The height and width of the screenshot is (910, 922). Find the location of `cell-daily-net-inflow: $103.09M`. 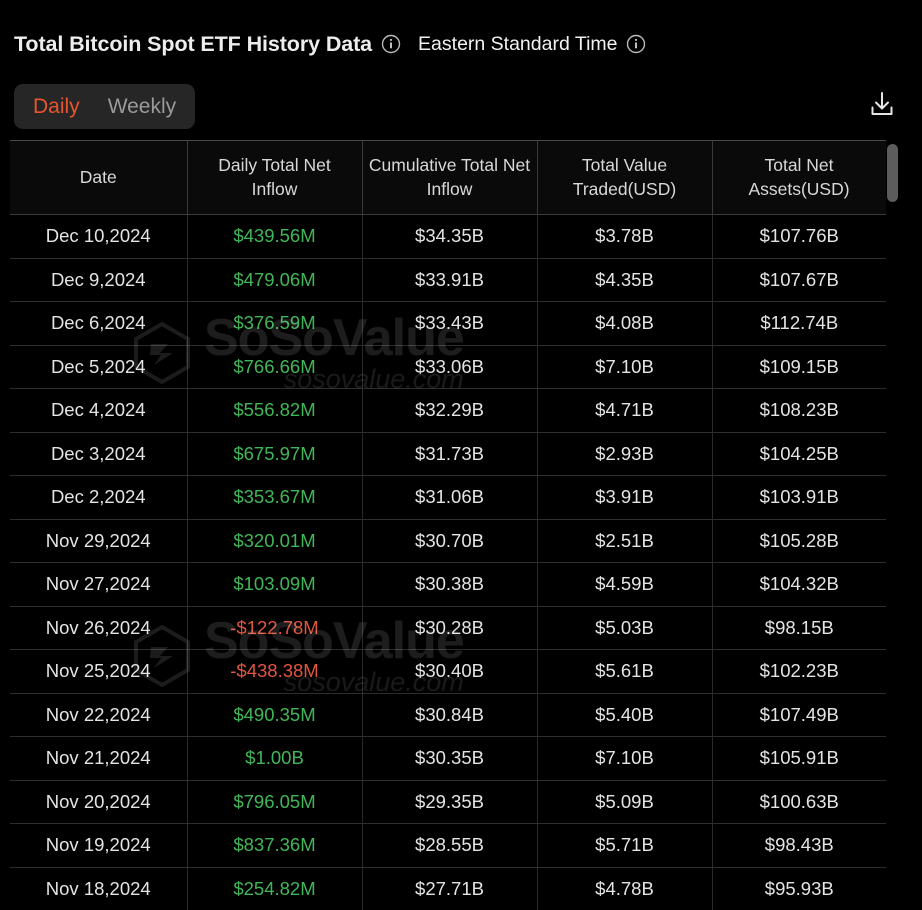

cell-daily-net-inflow: $103.09M is located at coordinates (275, 584).